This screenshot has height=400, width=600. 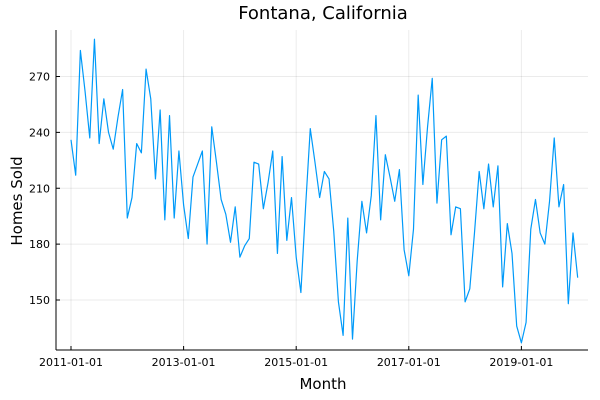 What do you see at coordinates (39, 77) in the screenshot?
I see `y-tick-label: 270` at bounding box center [39, 77].